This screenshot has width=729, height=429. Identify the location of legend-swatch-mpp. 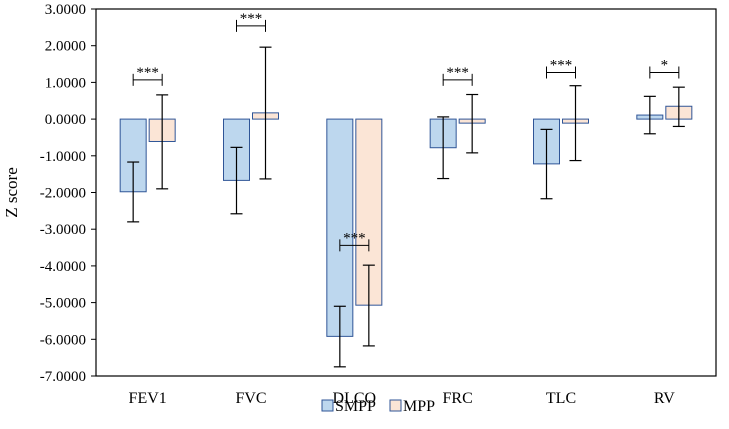
(395, 405).